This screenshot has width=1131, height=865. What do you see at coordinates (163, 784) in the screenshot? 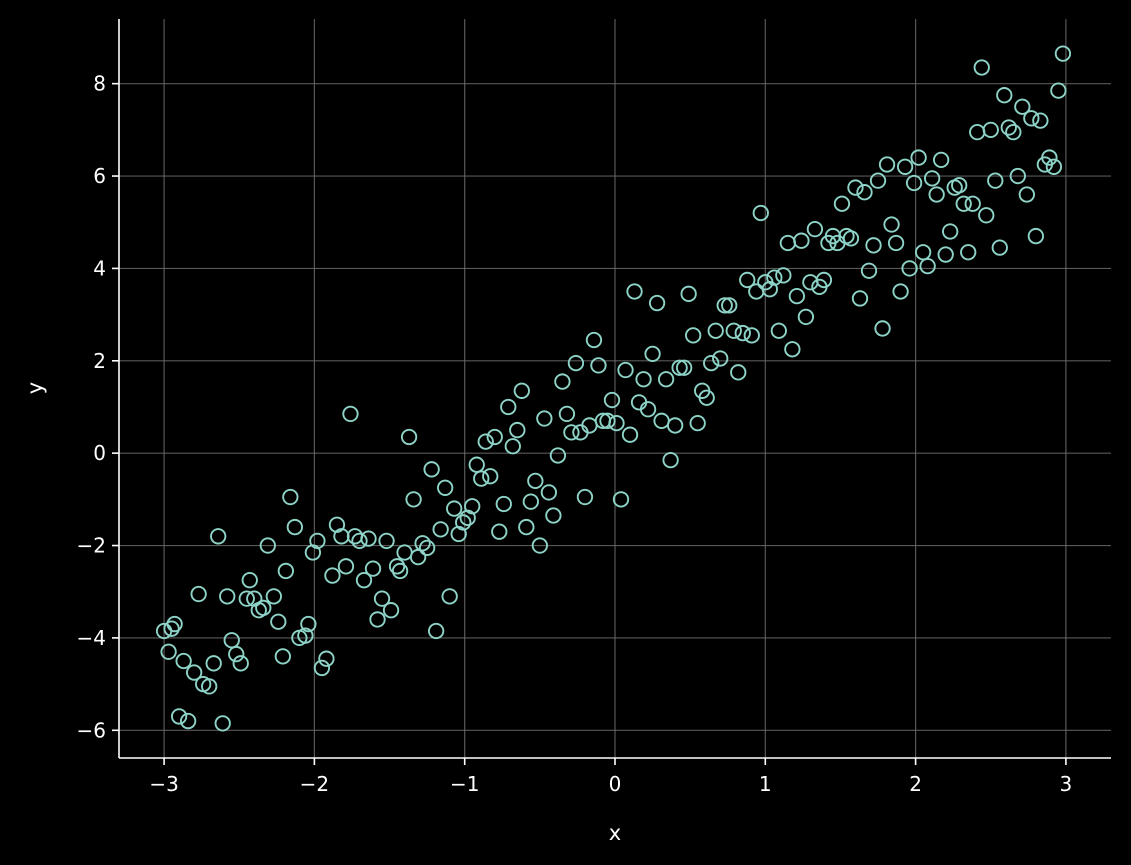
I see `x-tick-label: −3` at bounding box center [163, 784].